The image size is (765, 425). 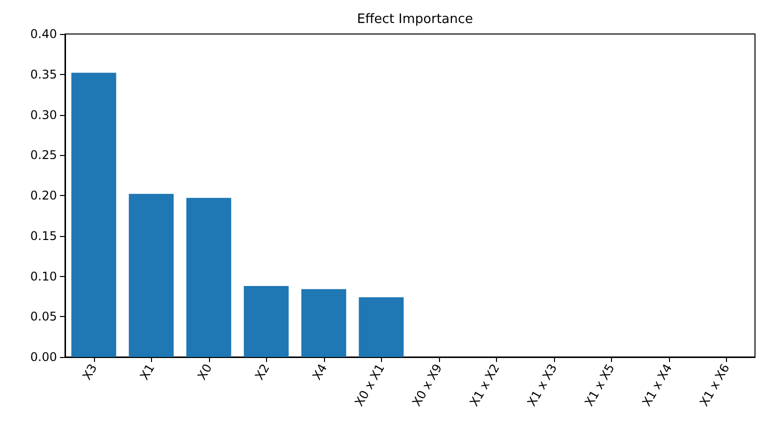 I want to click on y-tick-label: 0.10, so click(x=43, y=276).